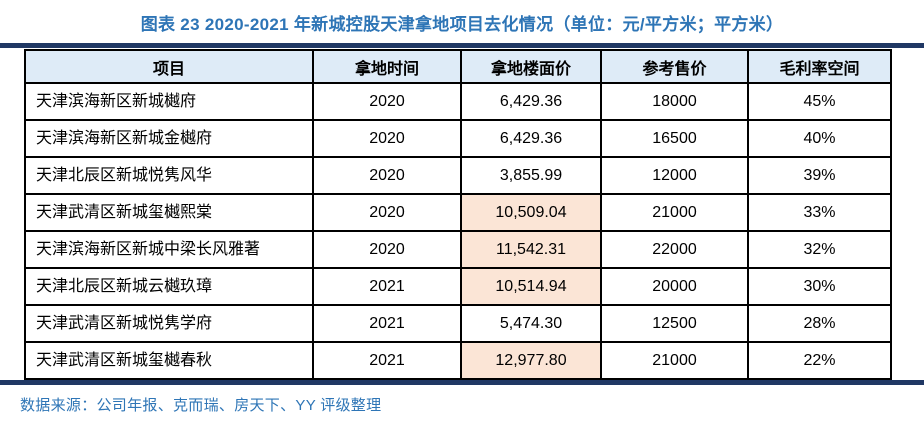  I want to click on cell-project: 天津武清区新城玺樾春秋, so click(169, 360).